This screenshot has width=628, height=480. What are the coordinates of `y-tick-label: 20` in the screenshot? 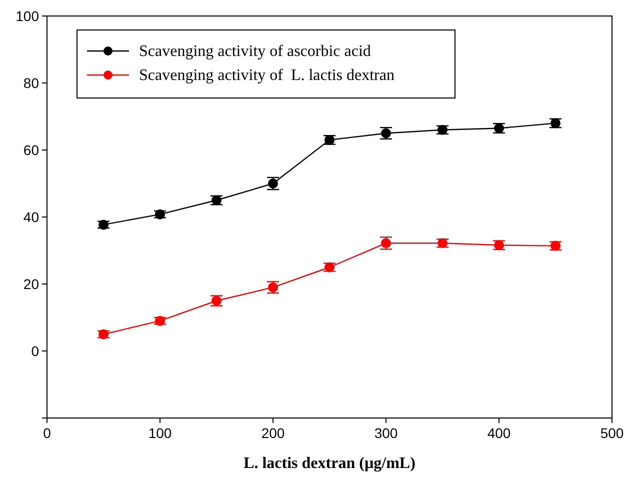 It's located at (31, 284).